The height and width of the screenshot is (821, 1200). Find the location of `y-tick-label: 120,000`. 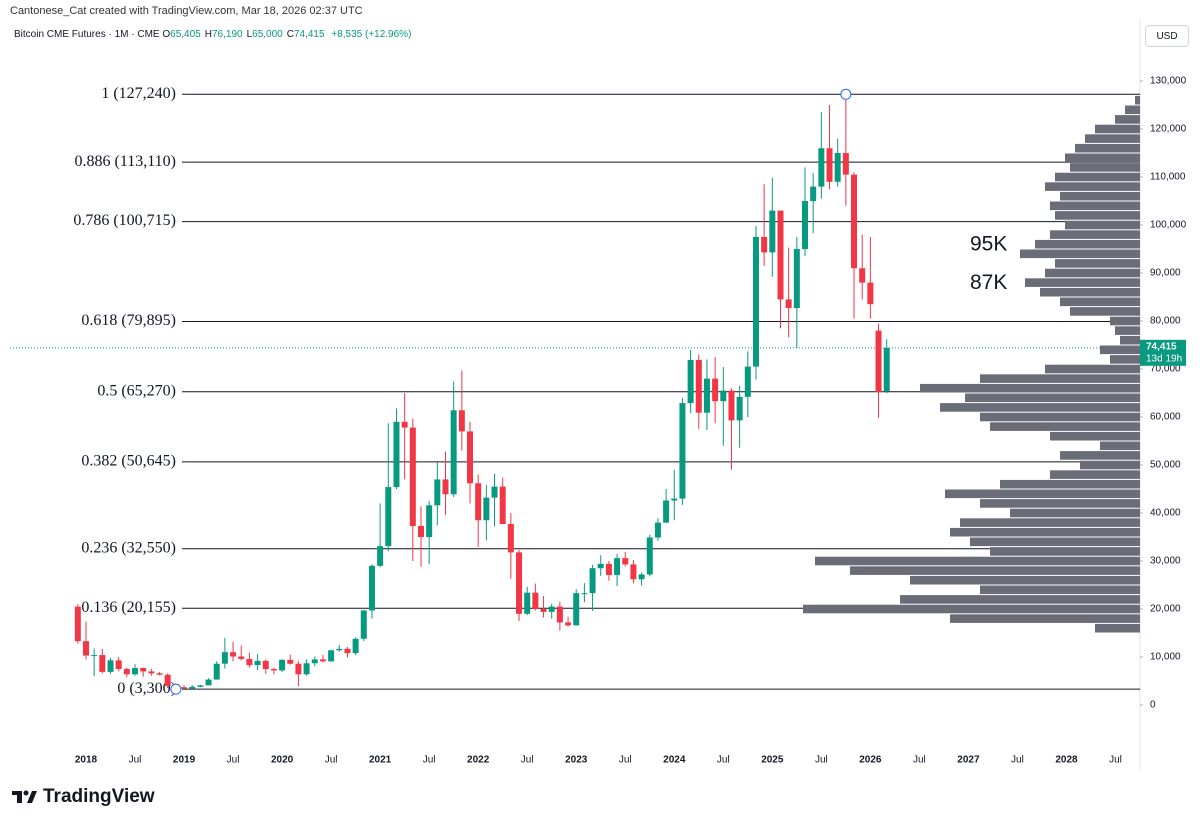

y-tick-label: 120,000 is located at coordinates (1168, 129).